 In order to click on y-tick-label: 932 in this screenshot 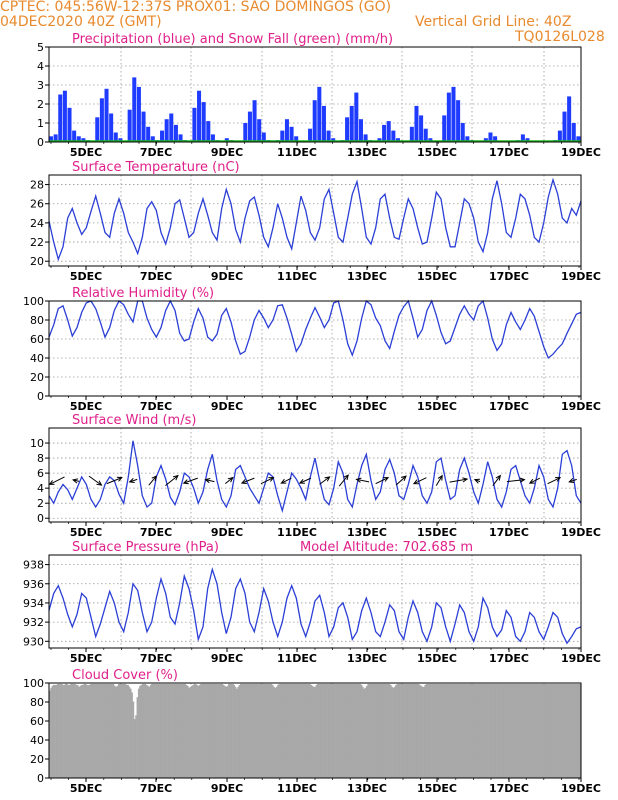, I will do `click(33, 622)`.